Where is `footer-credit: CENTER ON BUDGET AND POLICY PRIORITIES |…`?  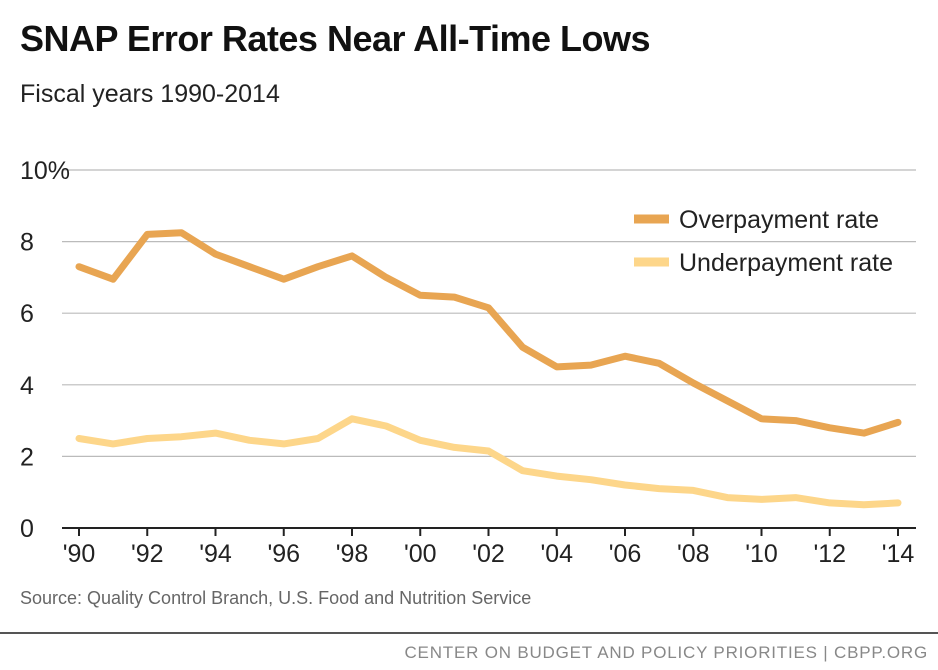
footer-credit: CENTER ON BUDGET AND POLICY PRIORITIES |… is located at coordinates (666, 652).